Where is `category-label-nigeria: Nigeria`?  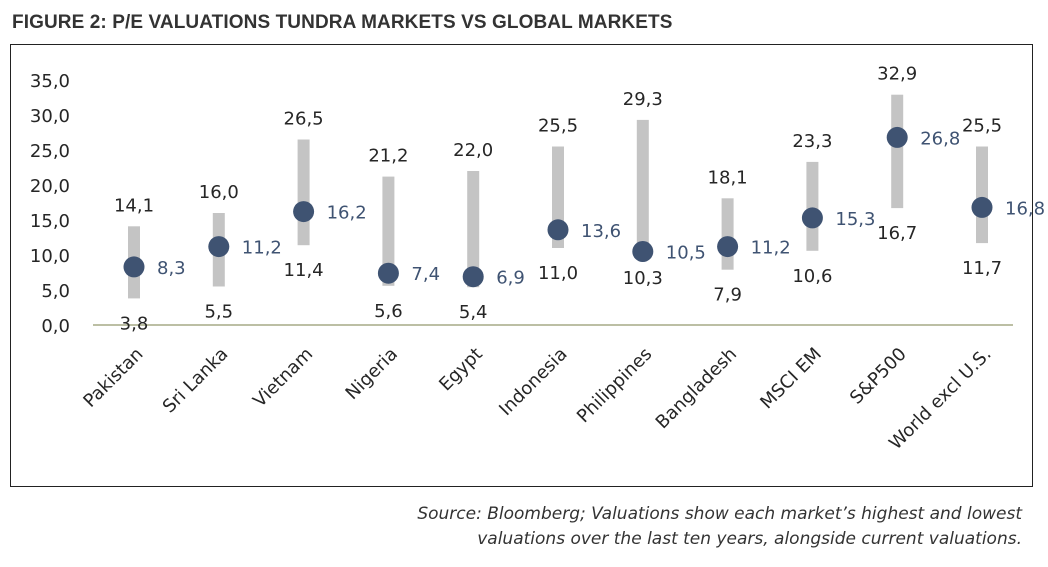 category-label-nigeria: Nigeria is located at coordinates (372, 374).